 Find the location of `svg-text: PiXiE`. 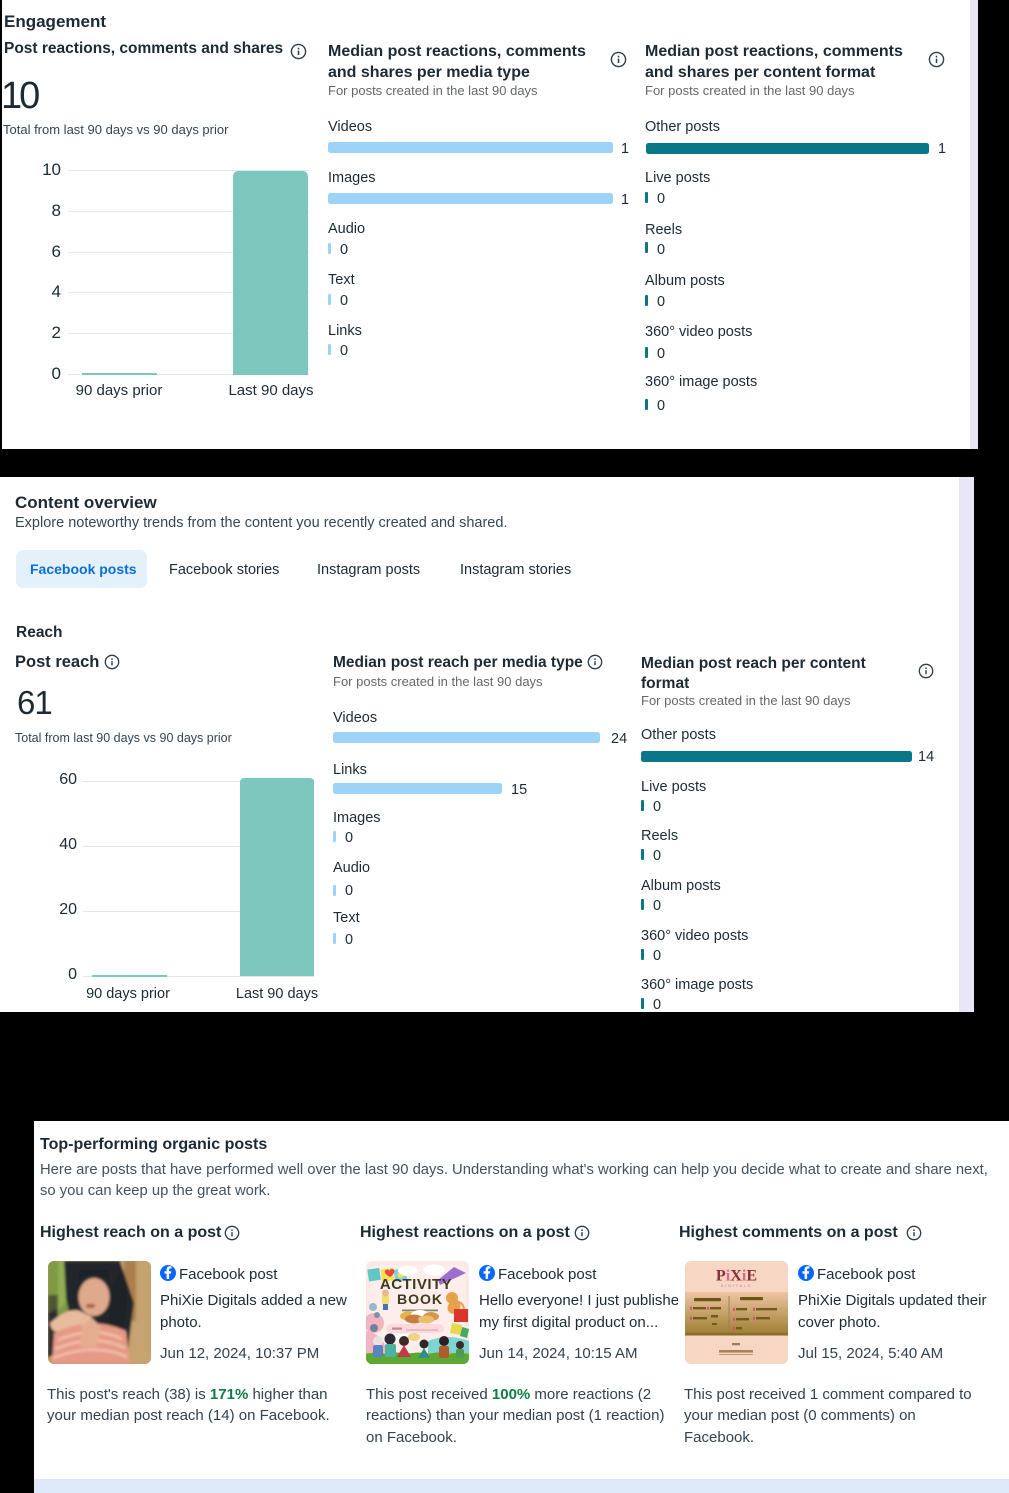

svg-text: PiXiE is located at coordinates (736, 1276).